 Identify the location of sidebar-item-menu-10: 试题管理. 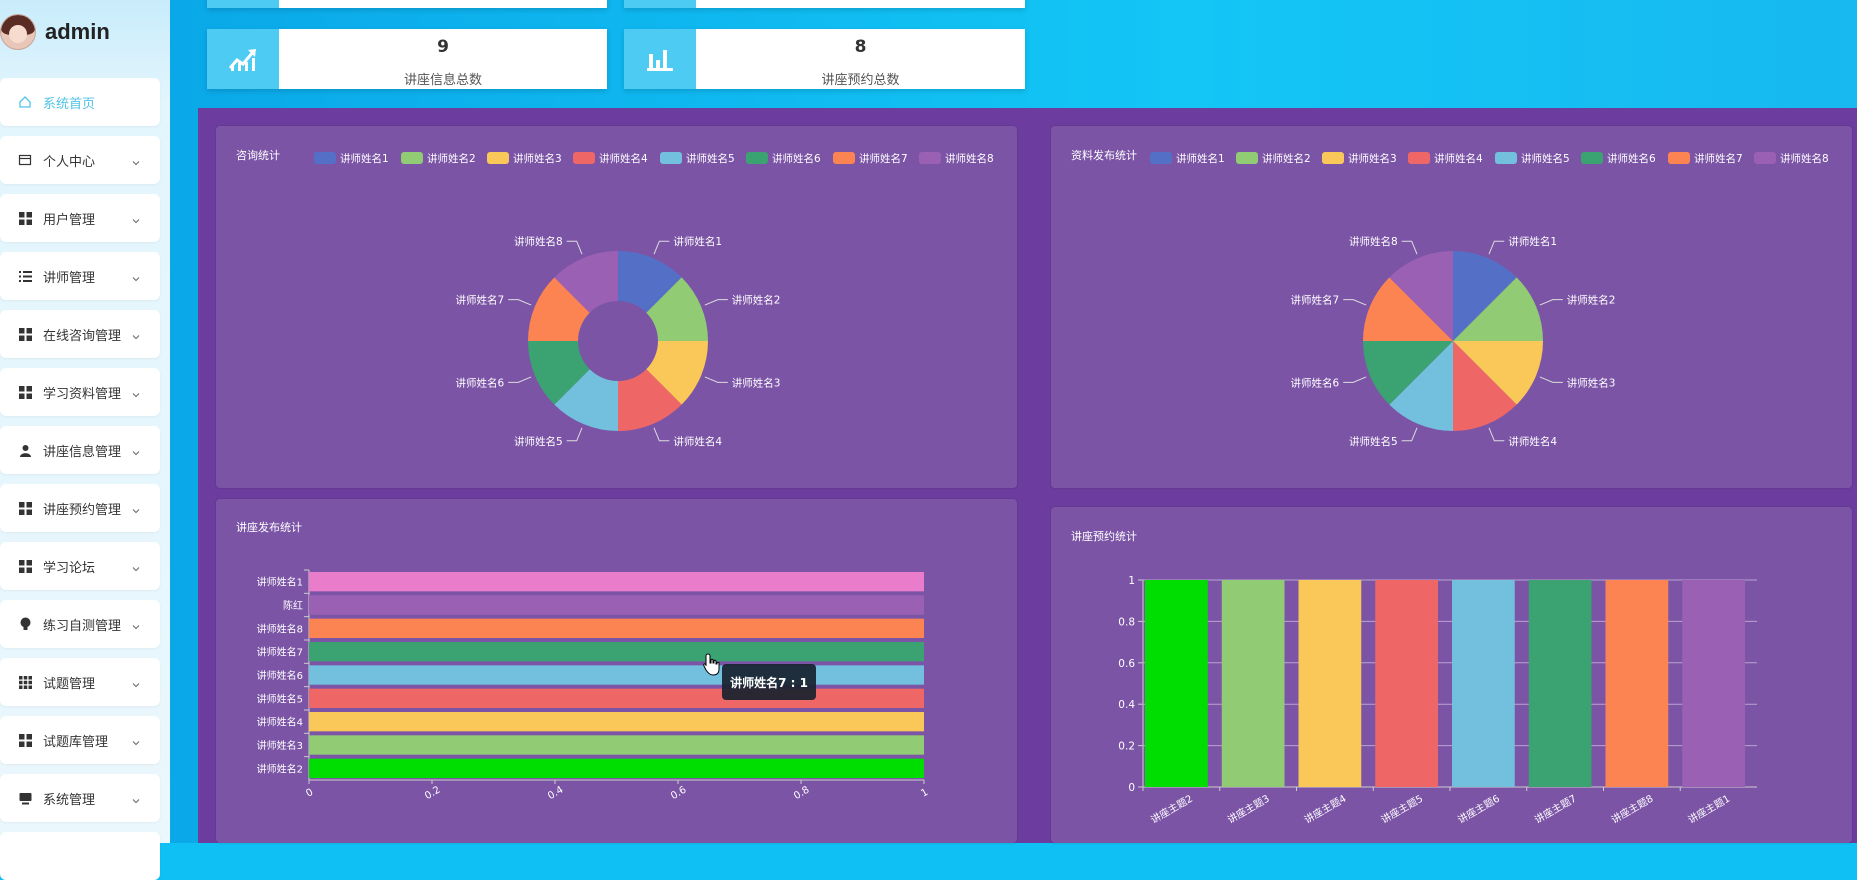
(80, 682).